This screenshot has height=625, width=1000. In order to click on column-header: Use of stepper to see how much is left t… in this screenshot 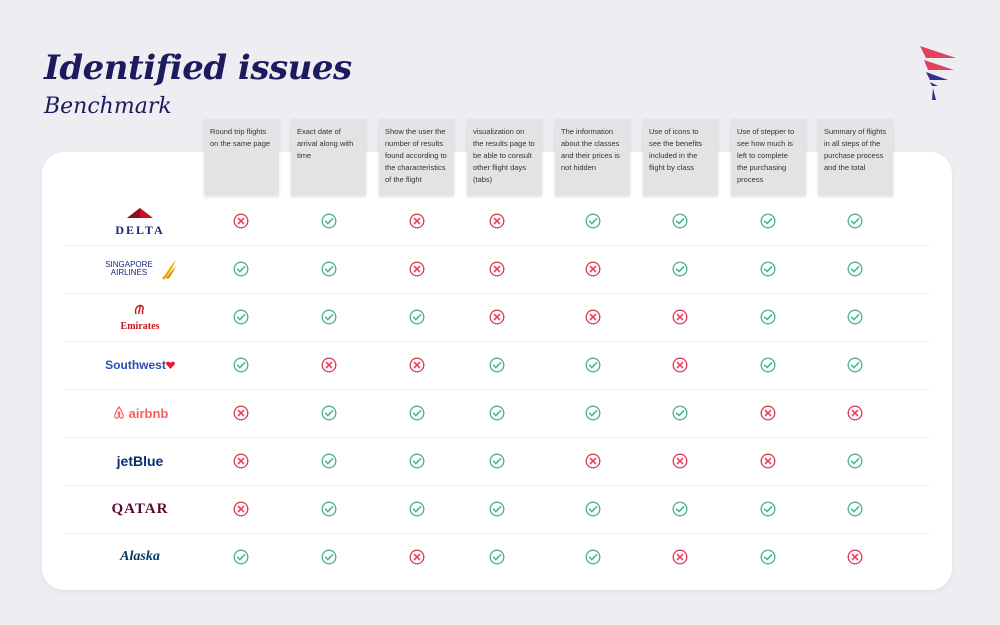, I will do `click(768, 157)`.